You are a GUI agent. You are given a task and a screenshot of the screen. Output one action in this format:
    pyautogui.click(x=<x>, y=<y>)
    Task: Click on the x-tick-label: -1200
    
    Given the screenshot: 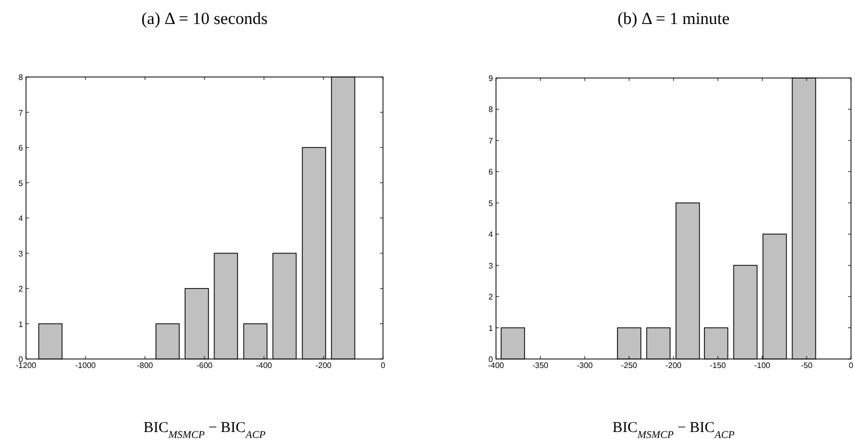 What is the action you would take?
    pyautogui.click(x=26, y=365)
    